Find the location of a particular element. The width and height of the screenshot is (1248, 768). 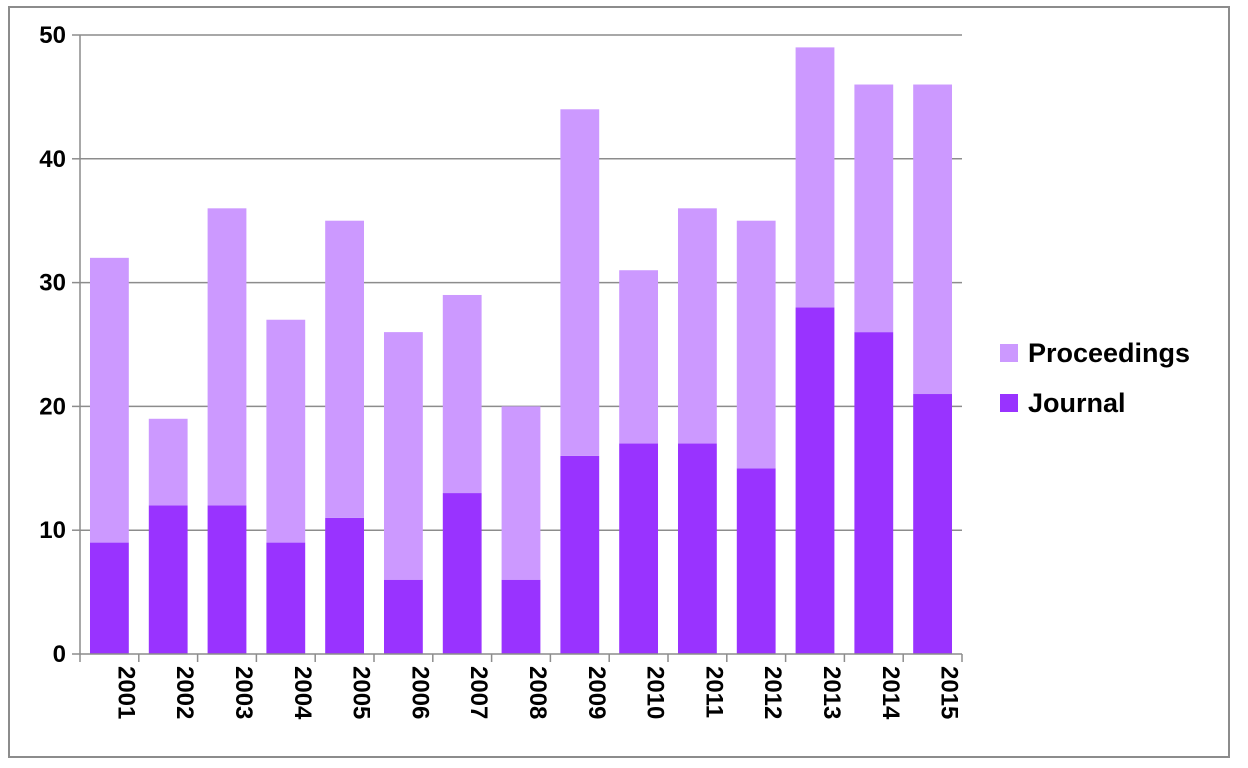

legend-label-journal: Journal is located at coordinates (1077, 403).